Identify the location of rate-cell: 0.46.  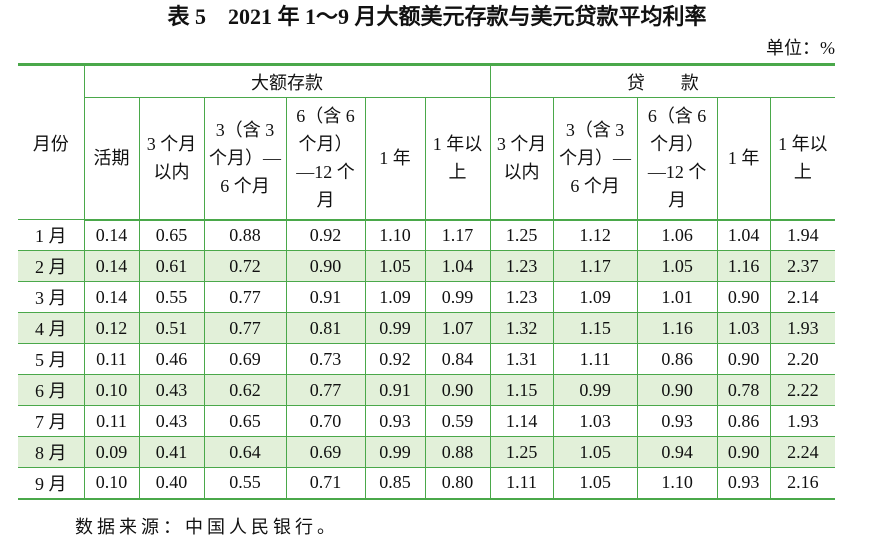
(171, 359).